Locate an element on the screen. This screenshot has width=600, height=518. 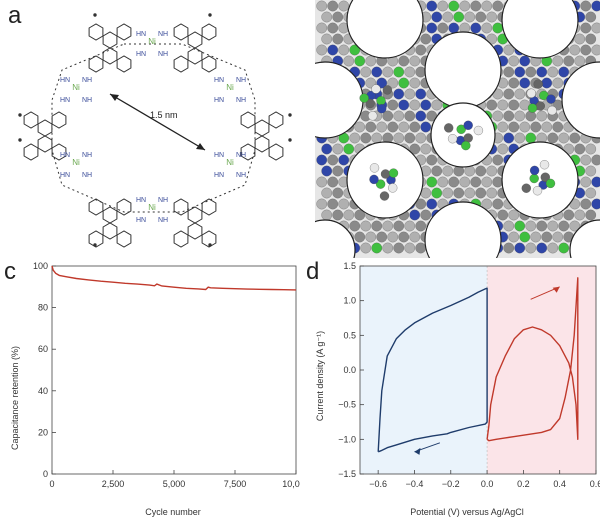
y-tick-label: 60 is located at coordinates (43, 349).